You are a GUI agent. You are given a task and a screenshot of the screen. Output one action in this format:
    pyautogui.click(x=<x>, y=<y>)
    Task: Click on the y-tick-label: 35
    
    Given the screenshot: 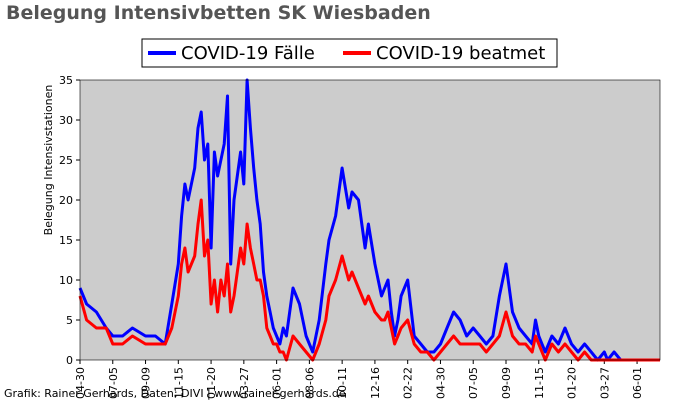 What is the action you would take?
    pyautogui.click(x=66, y=80)
    